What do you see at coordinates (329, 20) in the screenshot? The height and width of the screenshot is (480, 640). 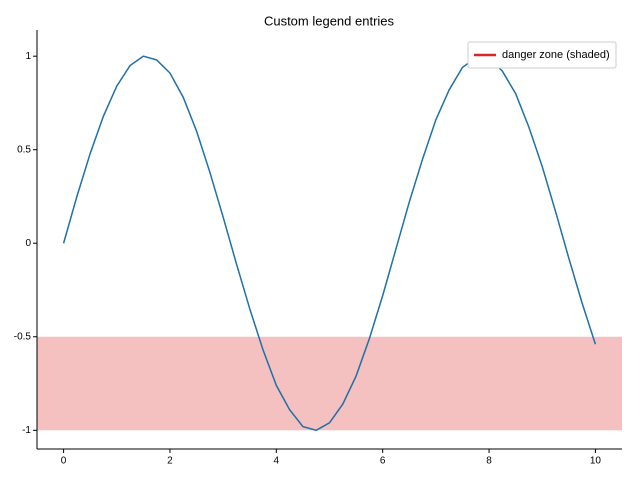 I see `chart-title: Custom legend entries` at bounding box center [329, 20].